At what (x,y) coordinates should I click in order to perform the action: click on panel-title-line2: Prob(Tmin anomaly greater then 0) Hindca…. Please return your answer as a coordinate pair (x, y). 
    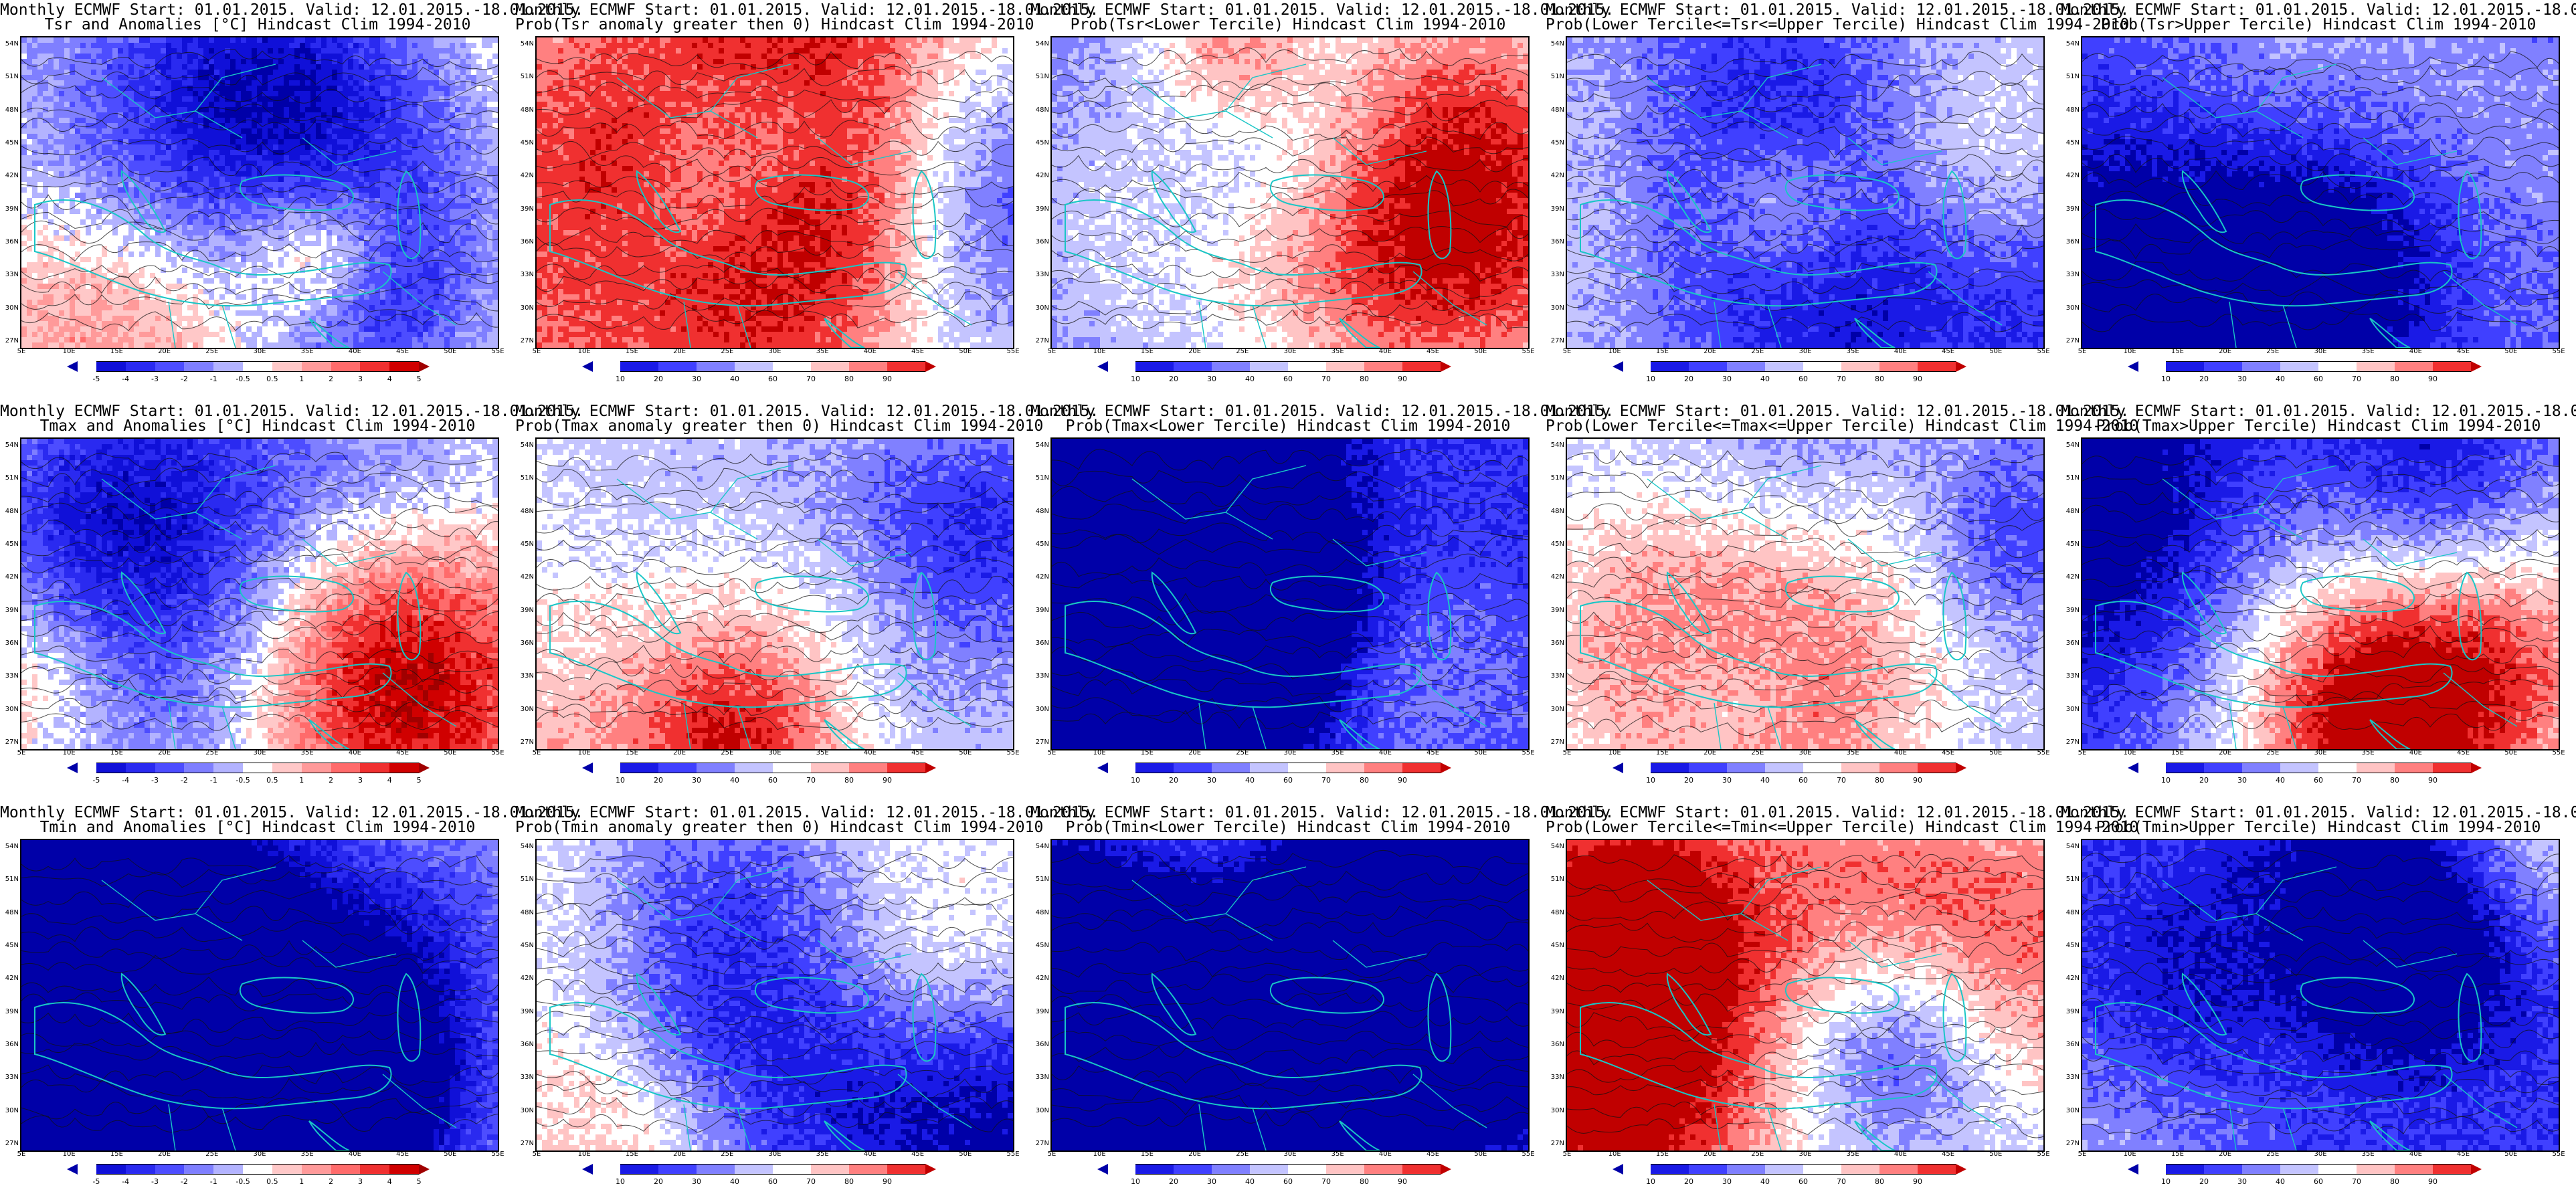
    Looking at the image, I should click on (773, 827).